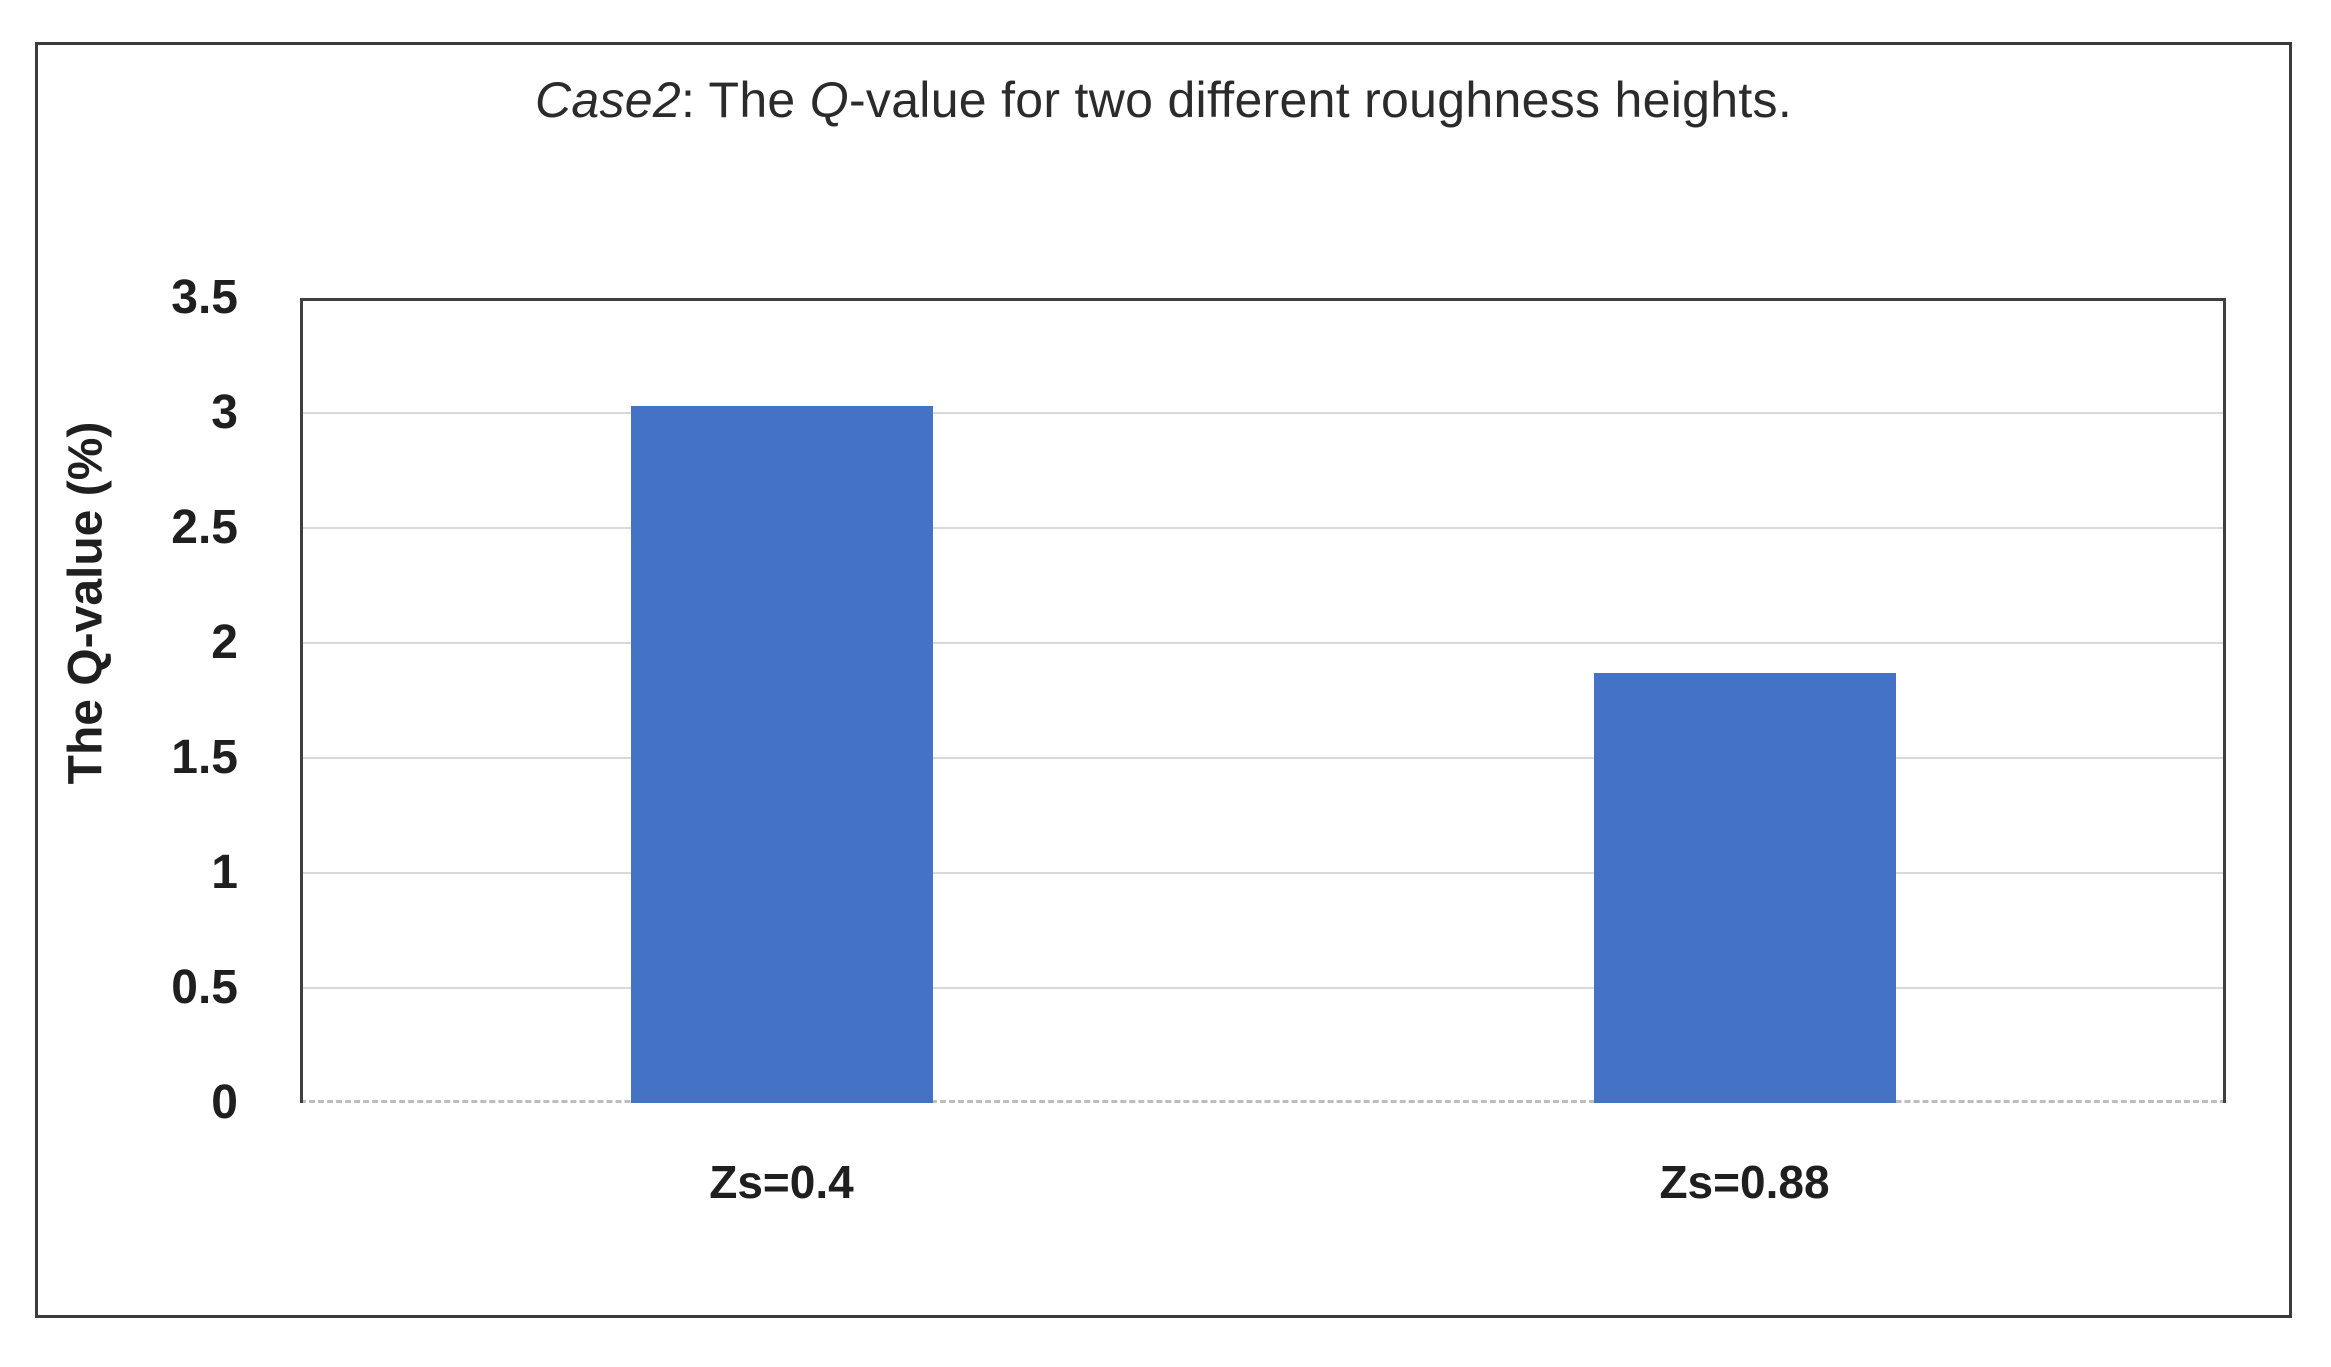  Describe the element at coordinates (781, 754) in the screenshot. I see `bar-Zs=0.4` at that location.